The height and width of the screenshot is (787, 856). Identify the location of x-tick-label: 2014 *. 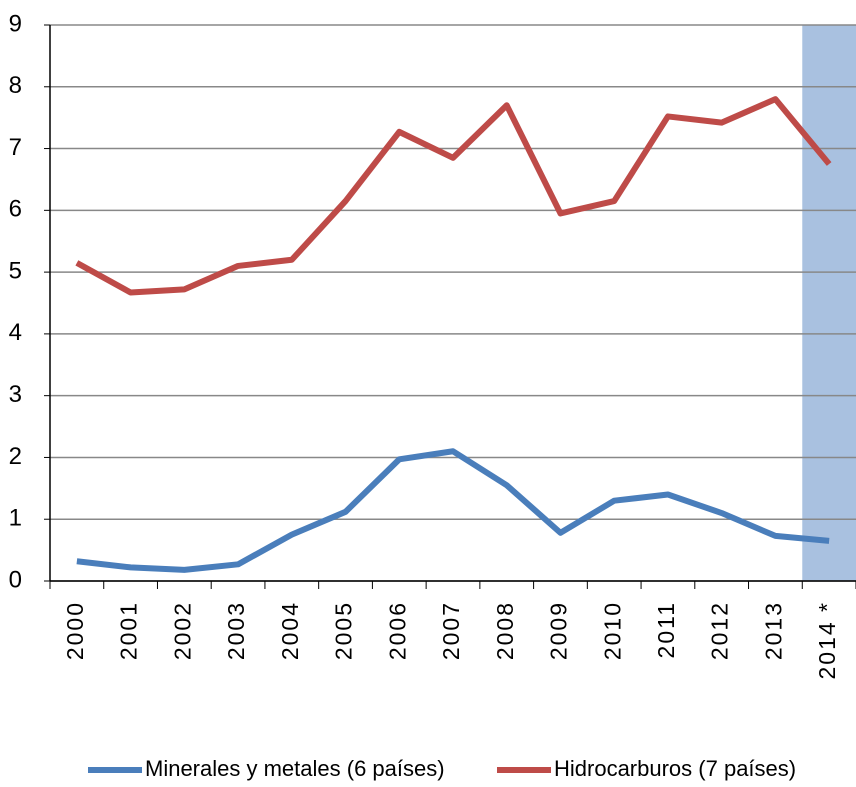
(827, 640).